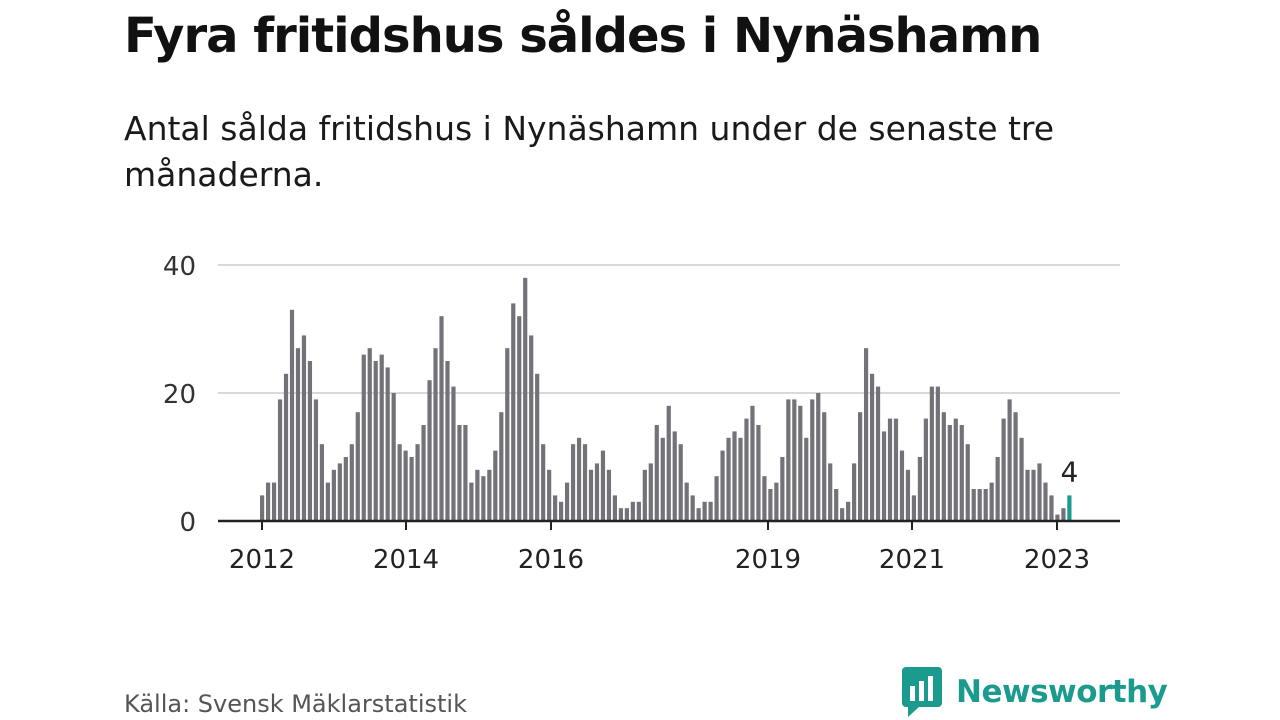 This screenshot has height=720, width=1280. Describe the element at coordinates (179, 267) in the screenshot. I see `y-tick-label: 40` at that location.